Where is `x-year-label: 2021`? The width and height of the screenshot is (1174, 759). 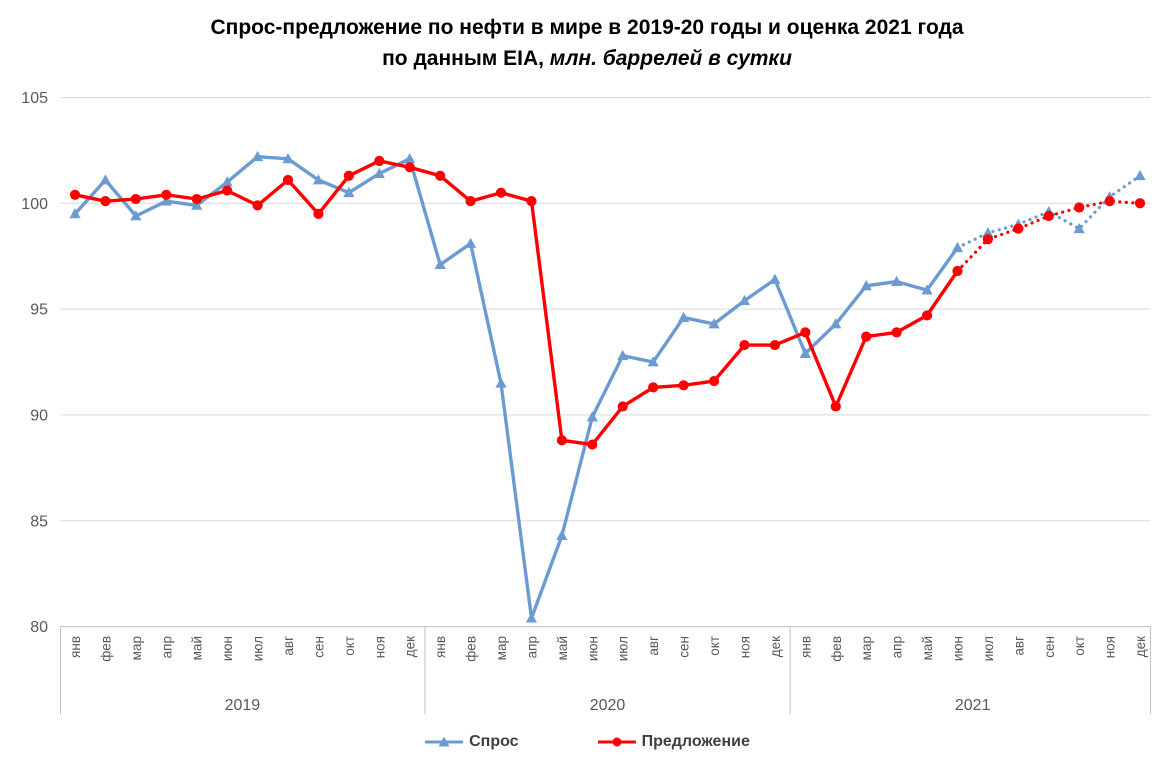
x-year-label: 2021 is located at coordinates (973, 705).